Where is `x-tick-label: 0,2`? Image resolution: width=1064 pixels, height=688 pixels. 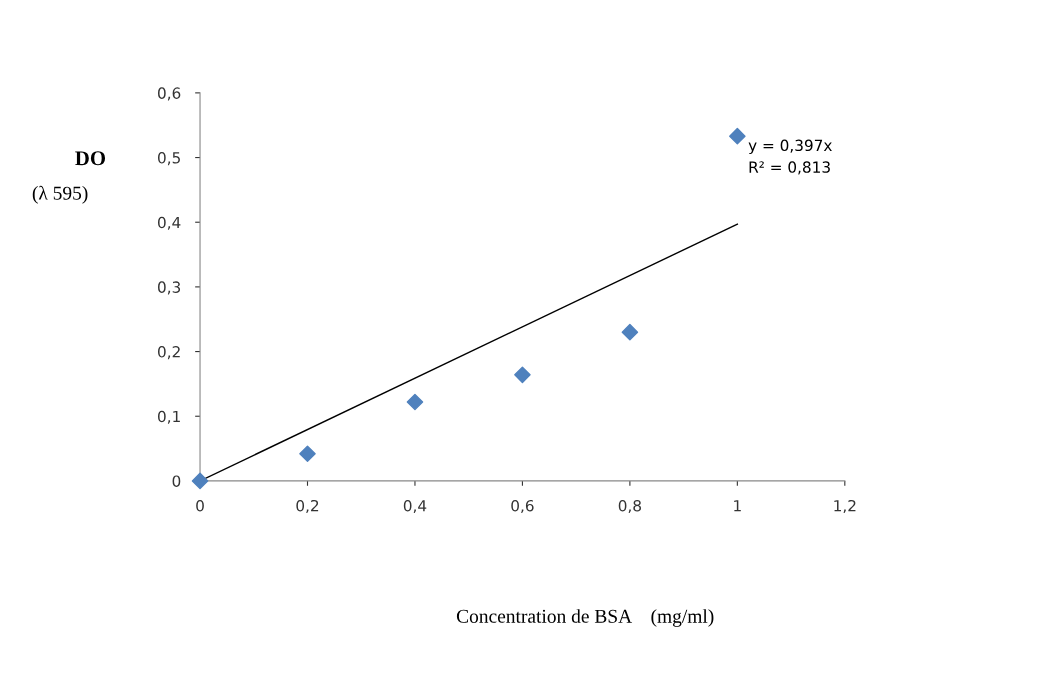
x-tick-label: 0,2 is located at coordinates (307, 506).